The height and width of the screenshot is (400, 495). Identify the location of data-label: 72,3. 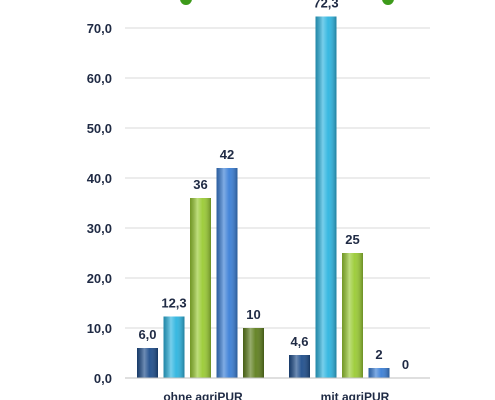
(325, 5).